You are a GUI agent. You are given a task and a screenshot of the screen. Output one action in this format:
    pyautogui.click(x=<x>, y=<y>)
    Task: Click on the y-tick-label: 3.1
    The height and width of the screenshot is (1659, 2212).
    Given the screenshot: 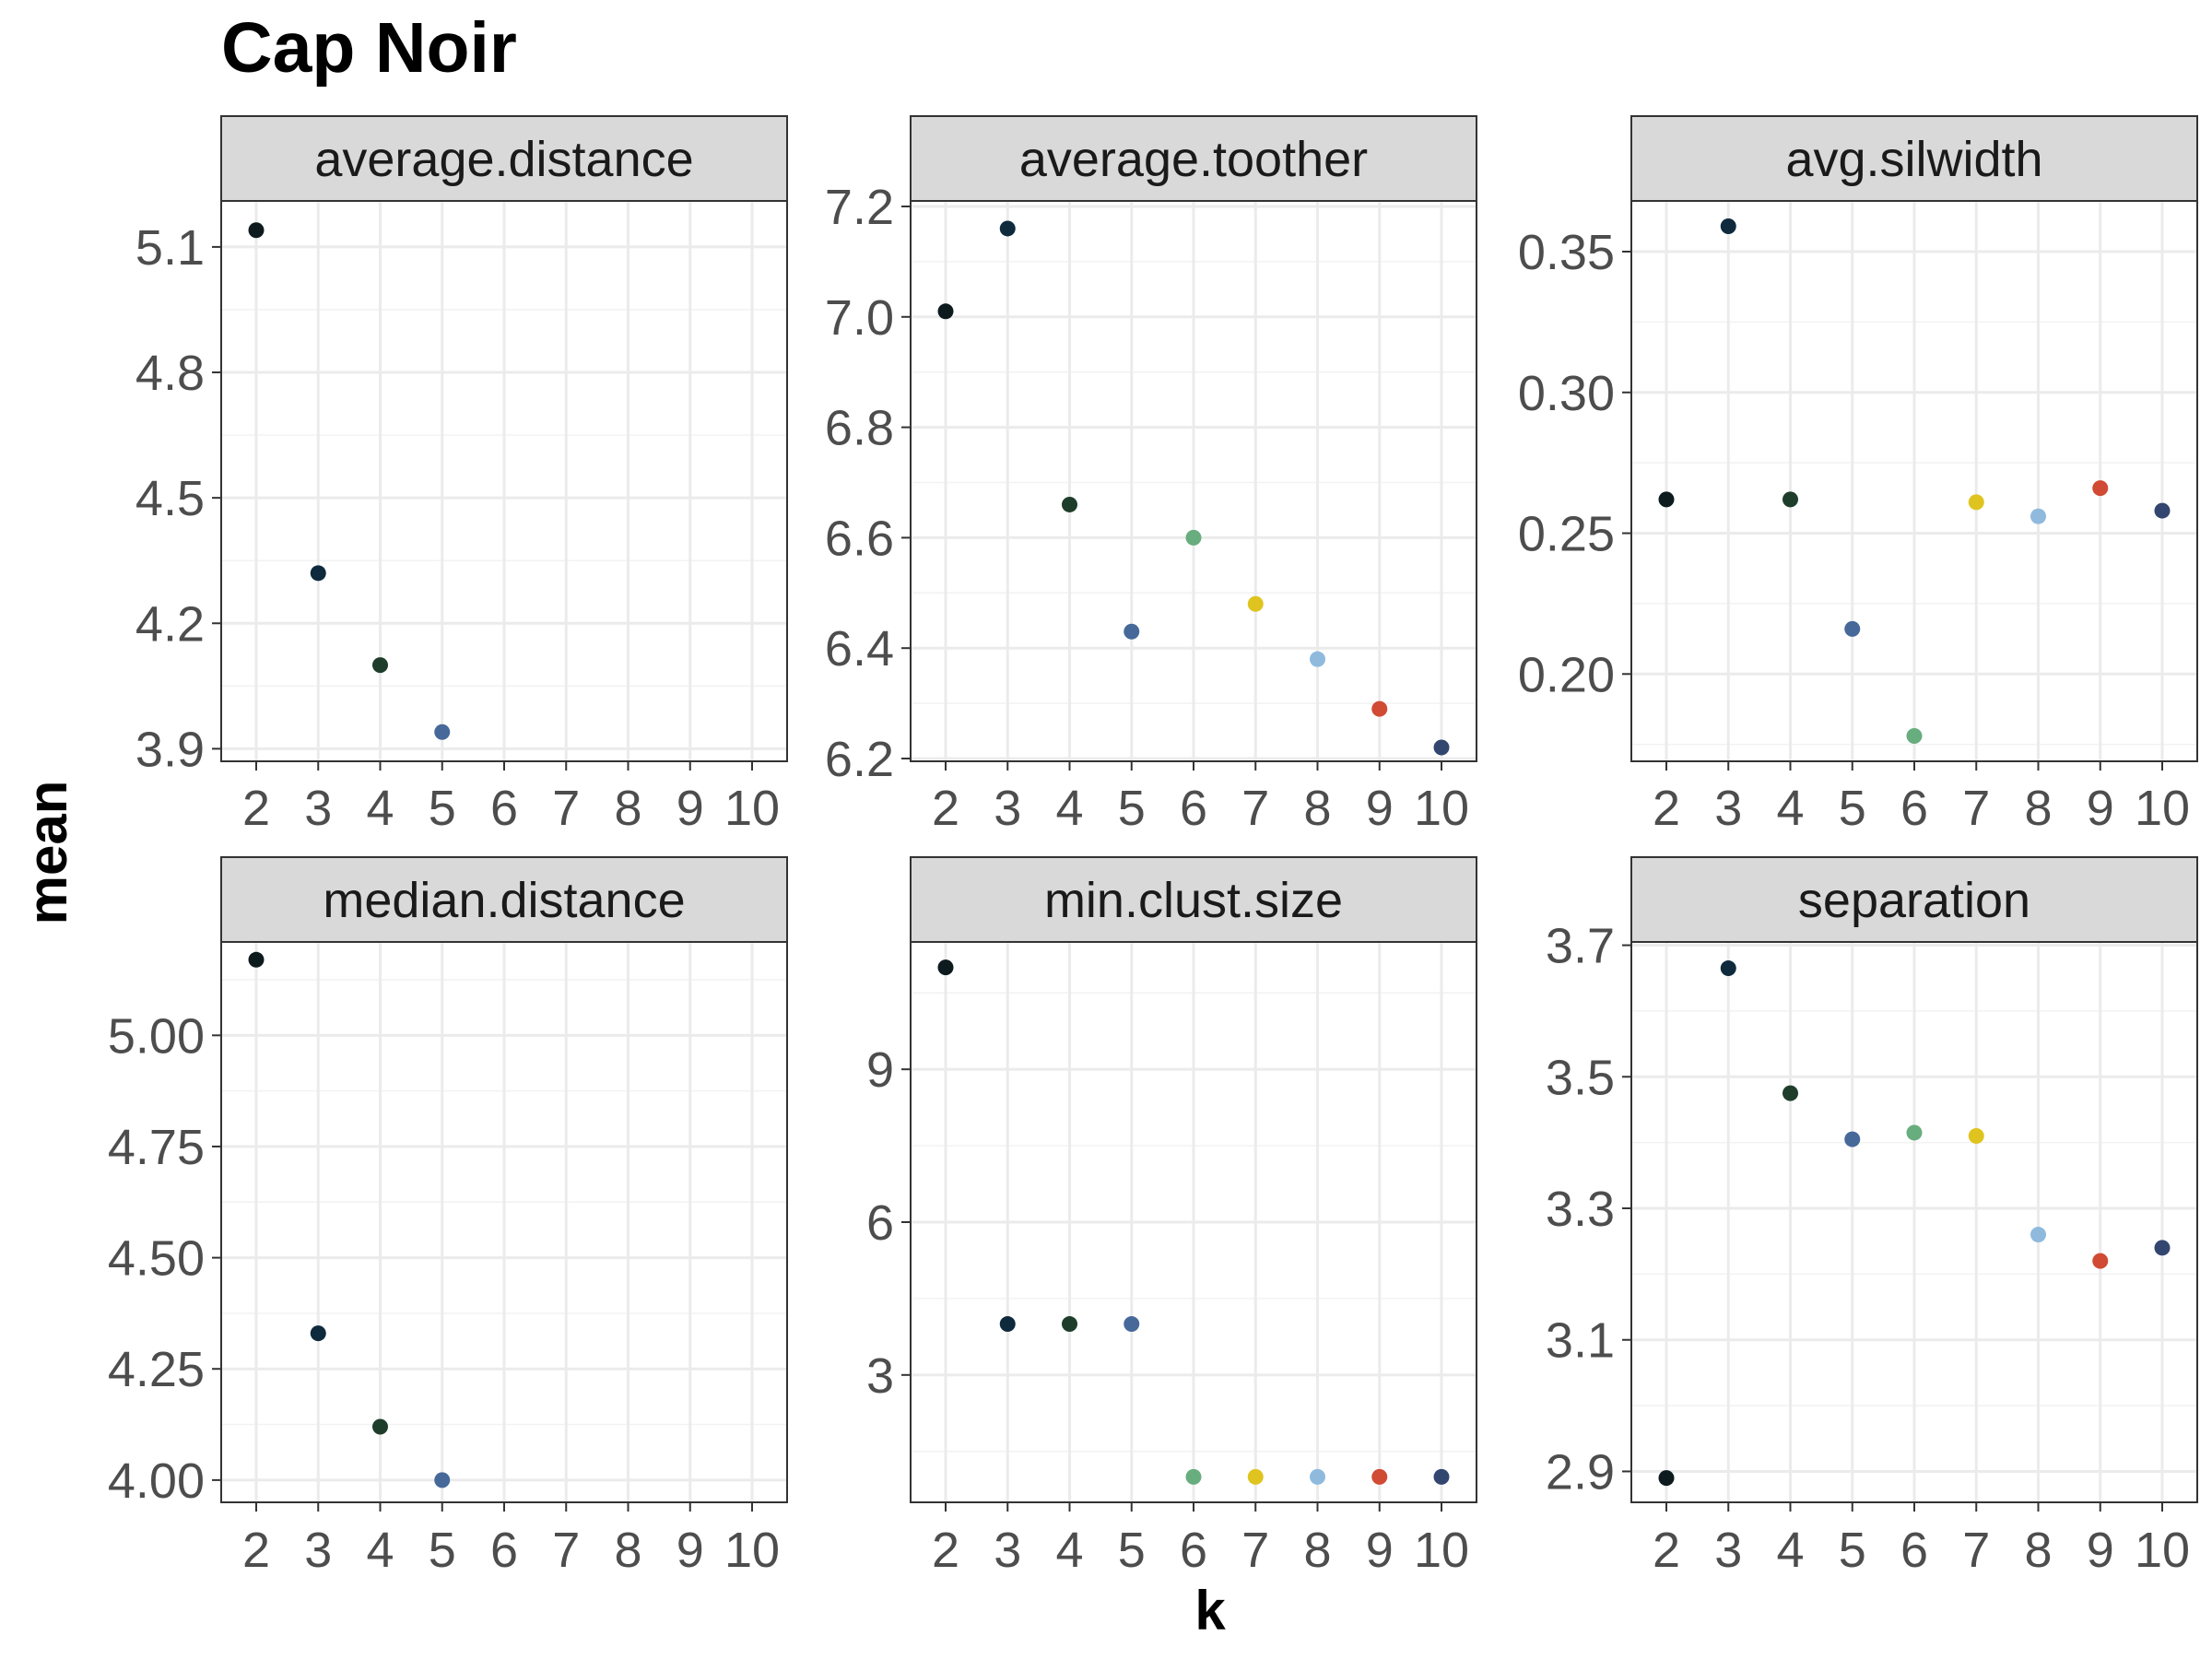 What is the action you would take?
    pyautogui.click(x=1580, y=1341)
    